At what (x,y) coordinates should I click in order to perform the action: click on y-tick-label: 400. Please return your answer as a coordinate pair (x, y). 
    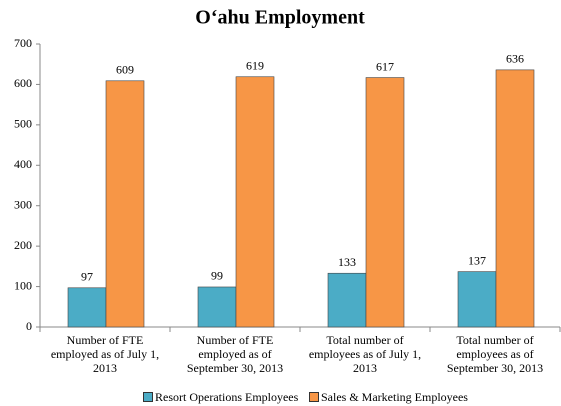
    Looking at the image, I should click on (23, 164).